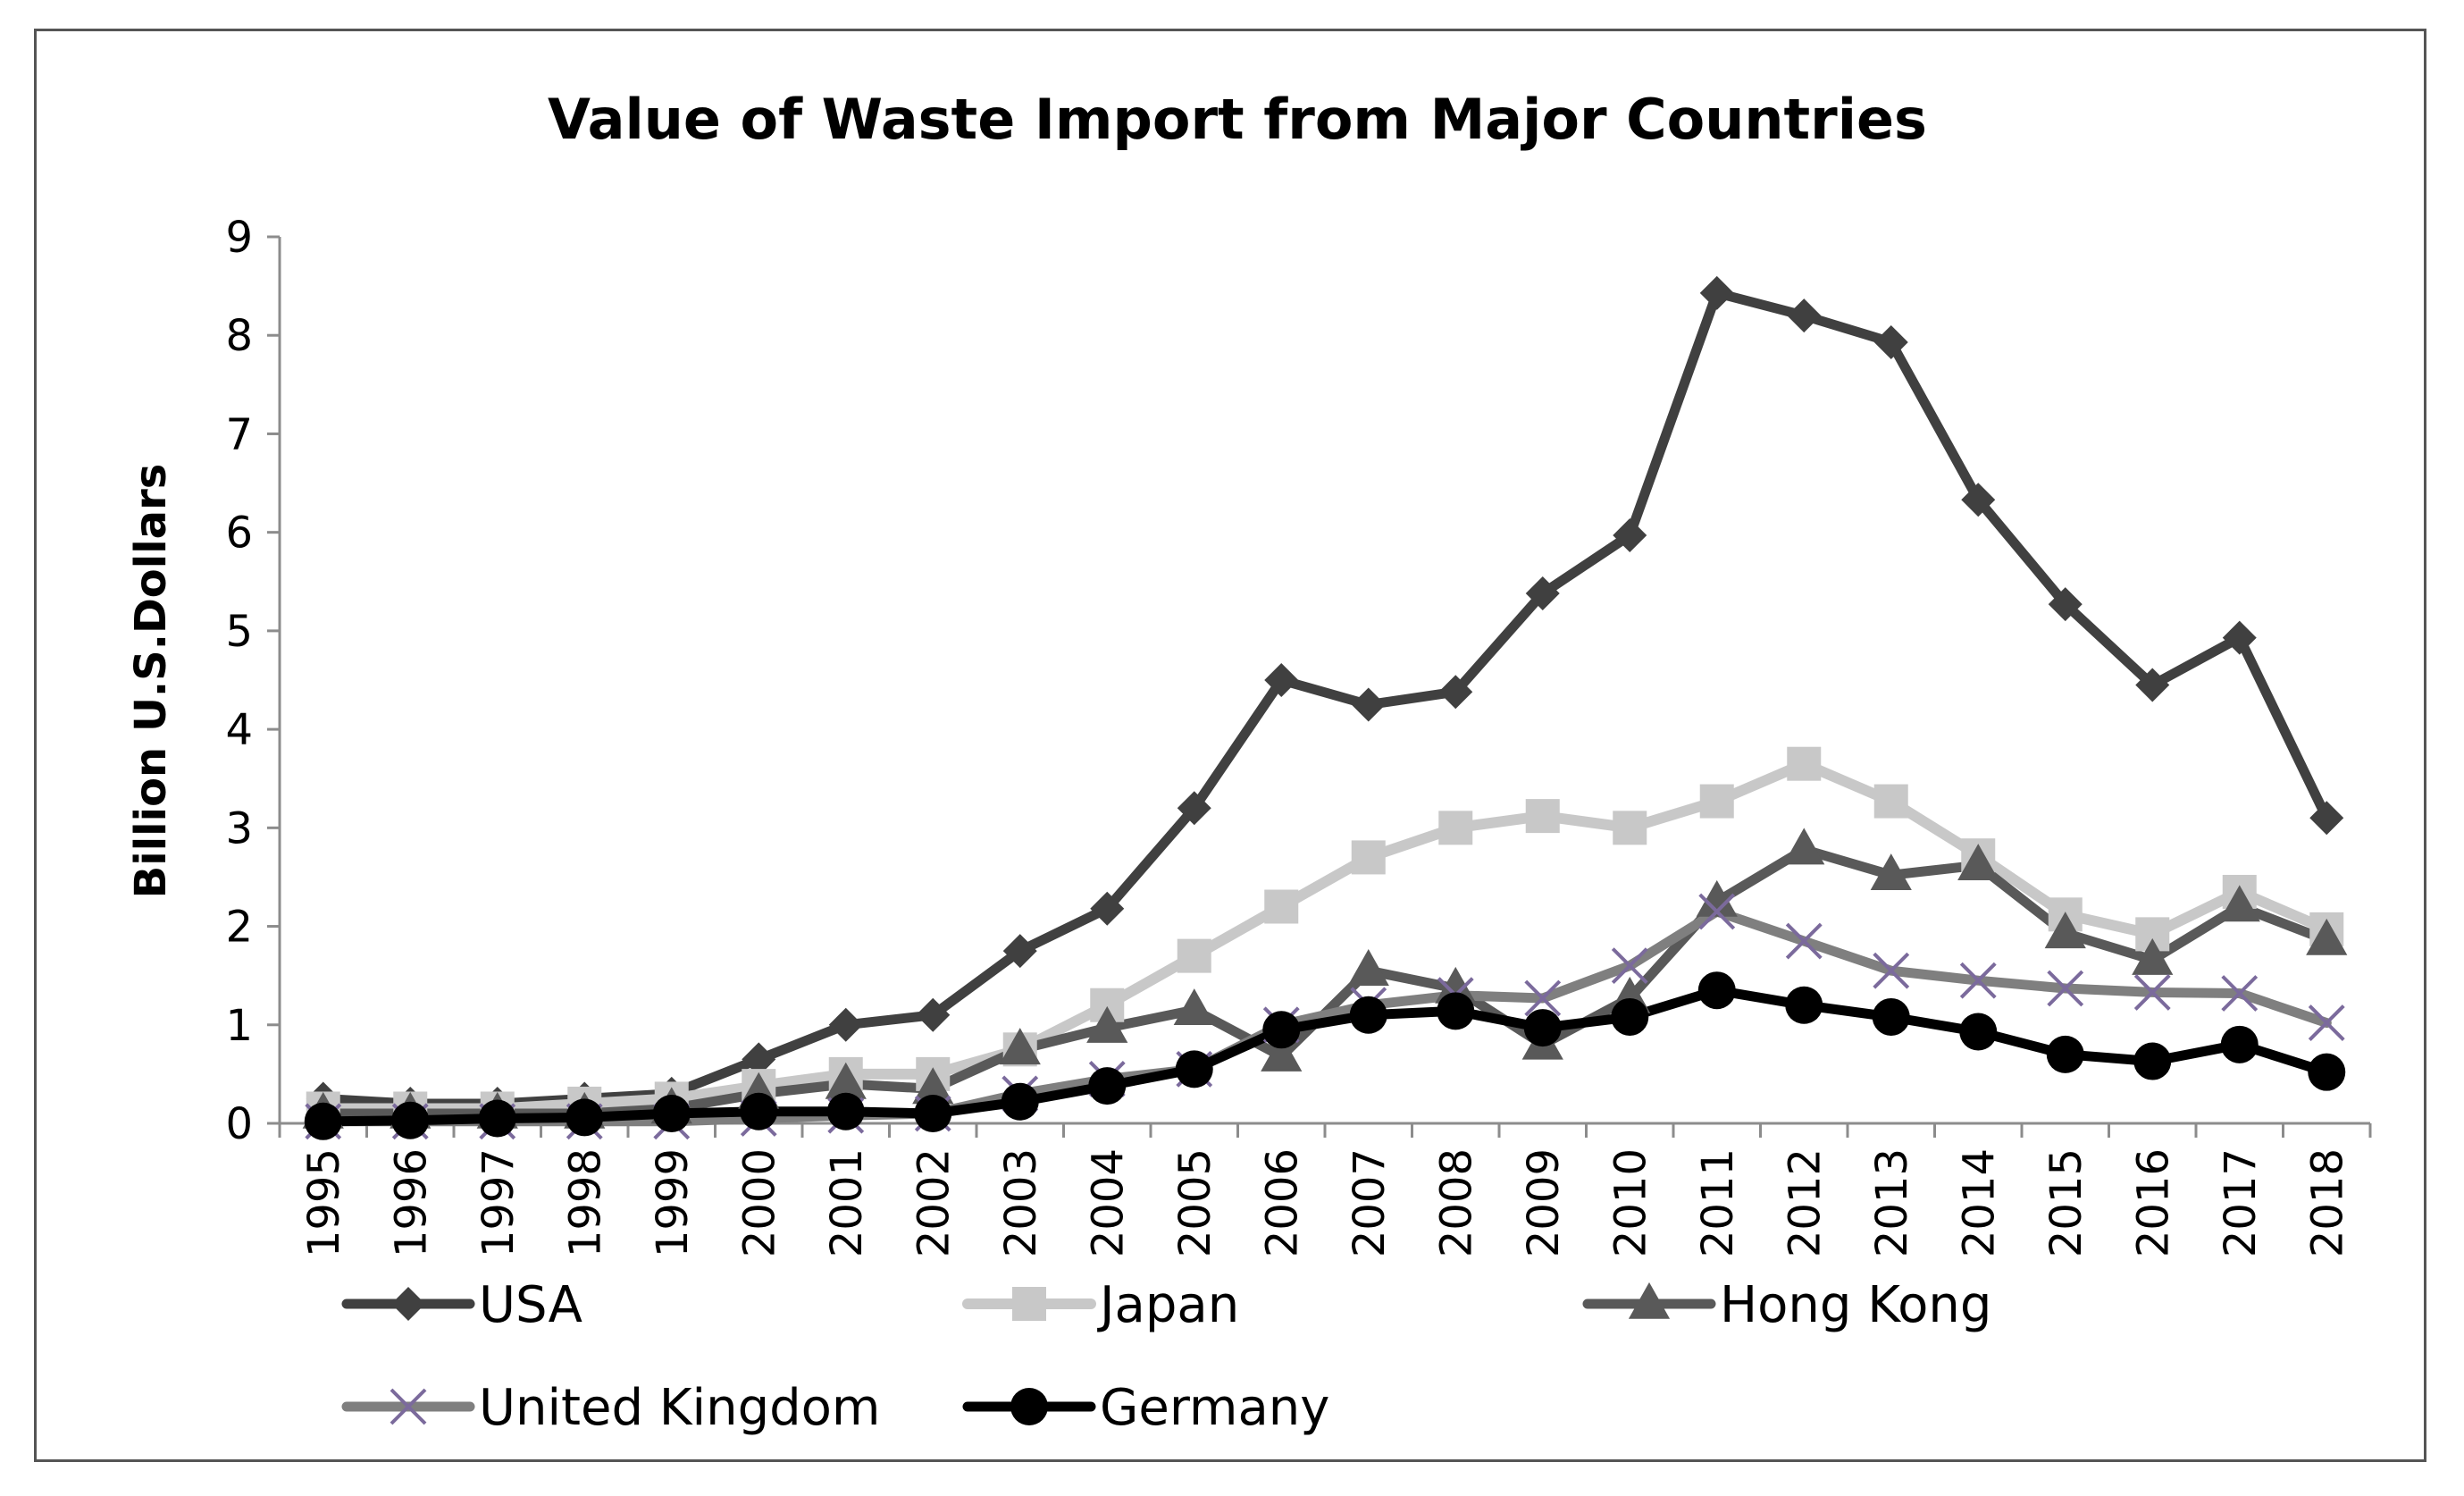 Image resolution: width=2464 pixels, height=1496 pixels. I want to click on legend-item-united-kingdom: United Kingdom, so click(610, 1408).